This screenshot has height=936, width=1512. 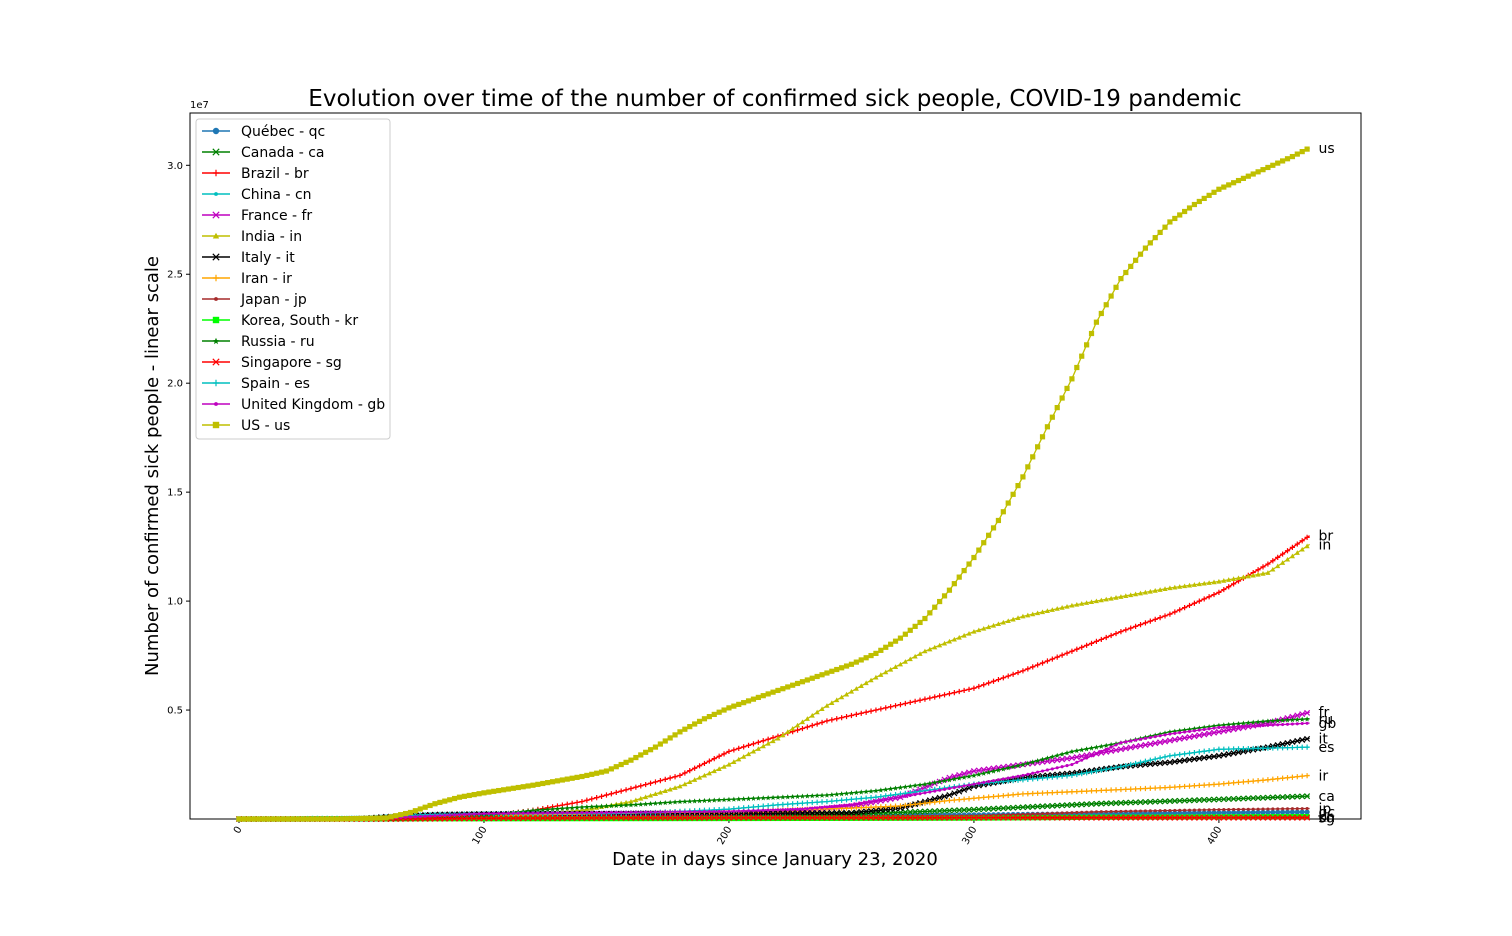 What do you see at coordinates (1327, 149) in the screenshot?
I see `end-label-us: us` at bounding box center [1327, 149].